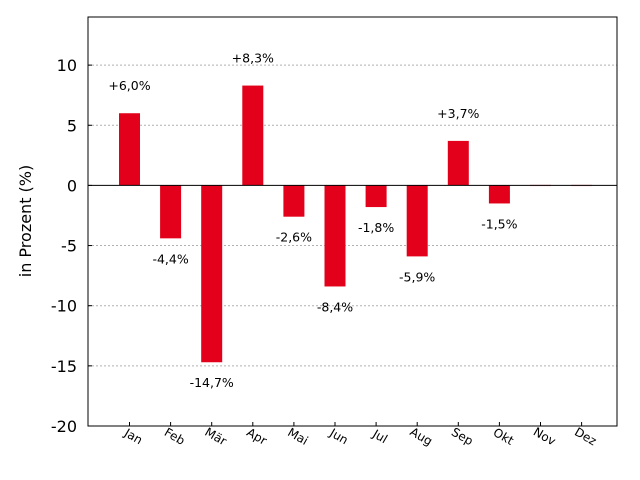 This screenshot has height=480, width=640. What do you see at coordinates (69, 246) in the screenshot?
I see `y-tick-label: -5` at bounding box center [69, 246].